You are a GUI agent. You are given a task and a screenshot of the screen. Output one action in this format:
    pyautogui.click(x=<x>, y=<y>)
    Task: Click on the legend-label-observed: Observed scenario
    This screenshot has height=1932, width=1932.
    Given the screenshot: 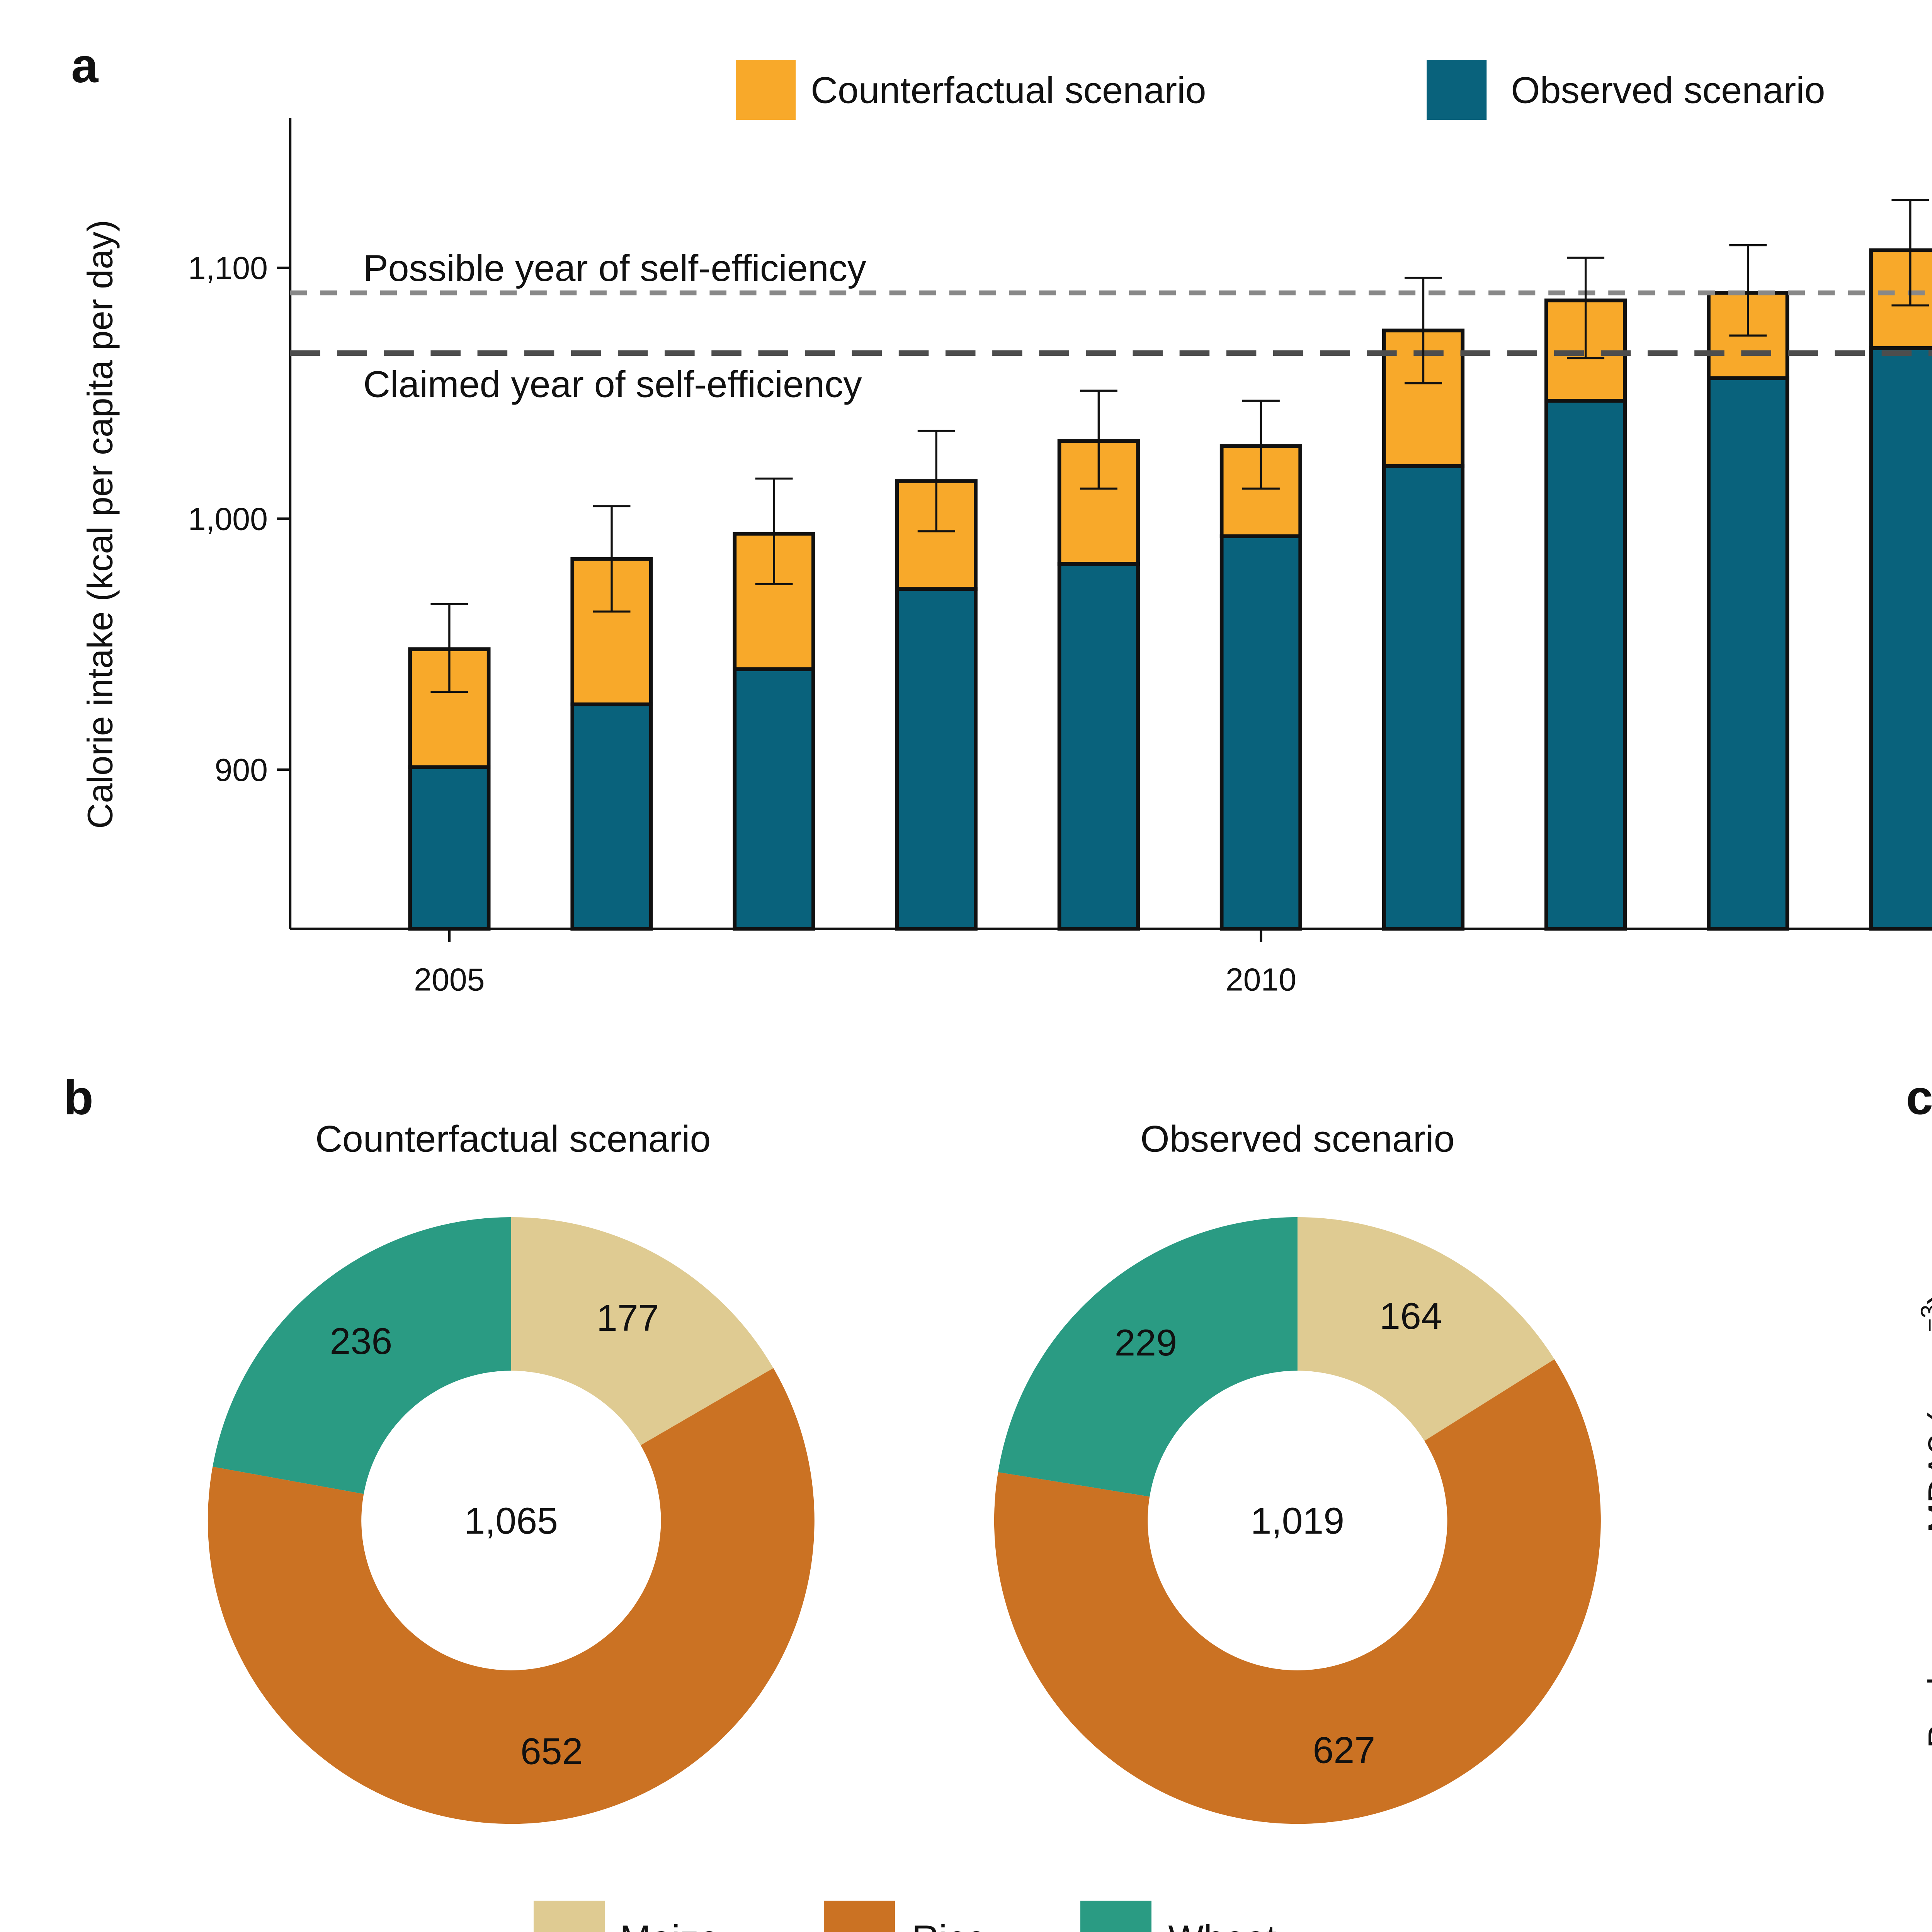 What is the action you would take?
    pyautogui.click(x=1668, y=90)
    